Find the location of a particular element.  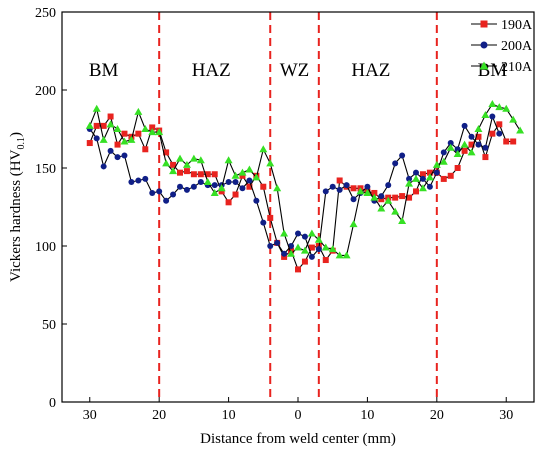

x-tick-label: 20 is located at coordinates (159, 415).